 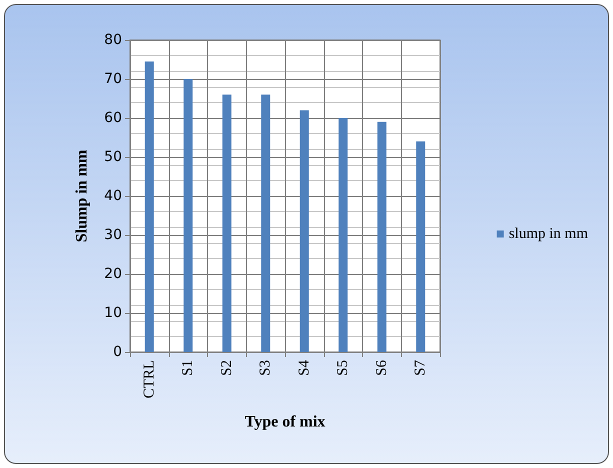 I want to click on x-tick-label: S7, so click(x=420, y=368).